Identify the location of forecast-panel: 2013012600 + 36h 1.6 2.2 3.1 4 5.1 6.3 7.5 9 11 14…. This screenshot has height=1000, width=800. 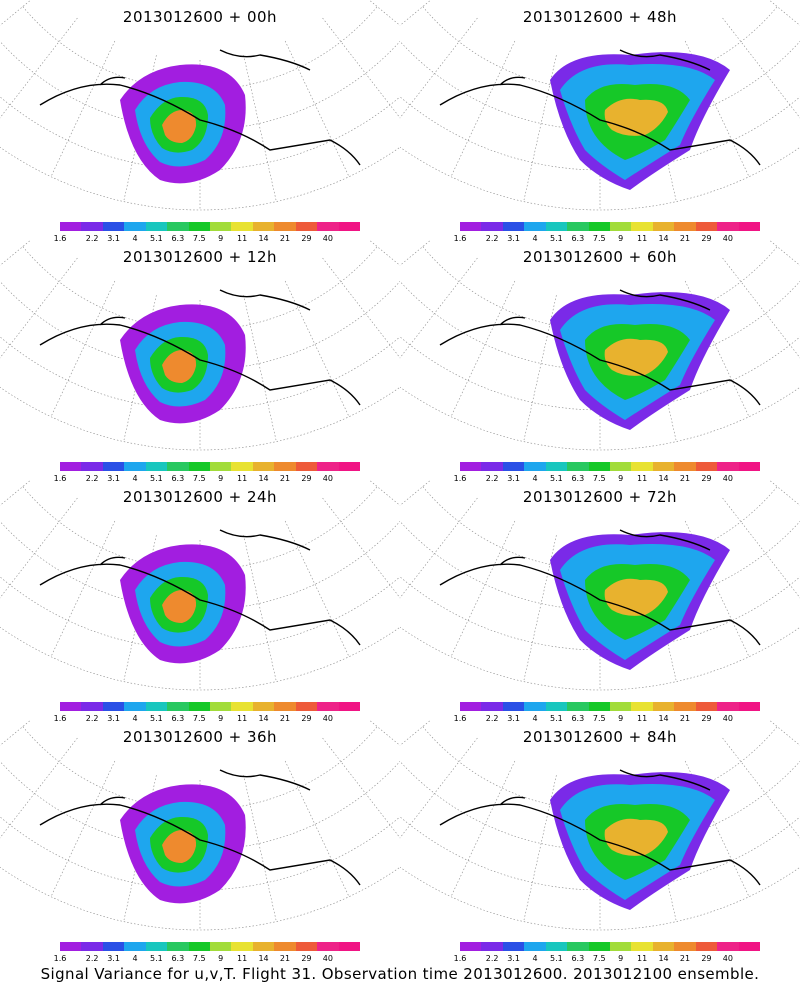
(200, 841).